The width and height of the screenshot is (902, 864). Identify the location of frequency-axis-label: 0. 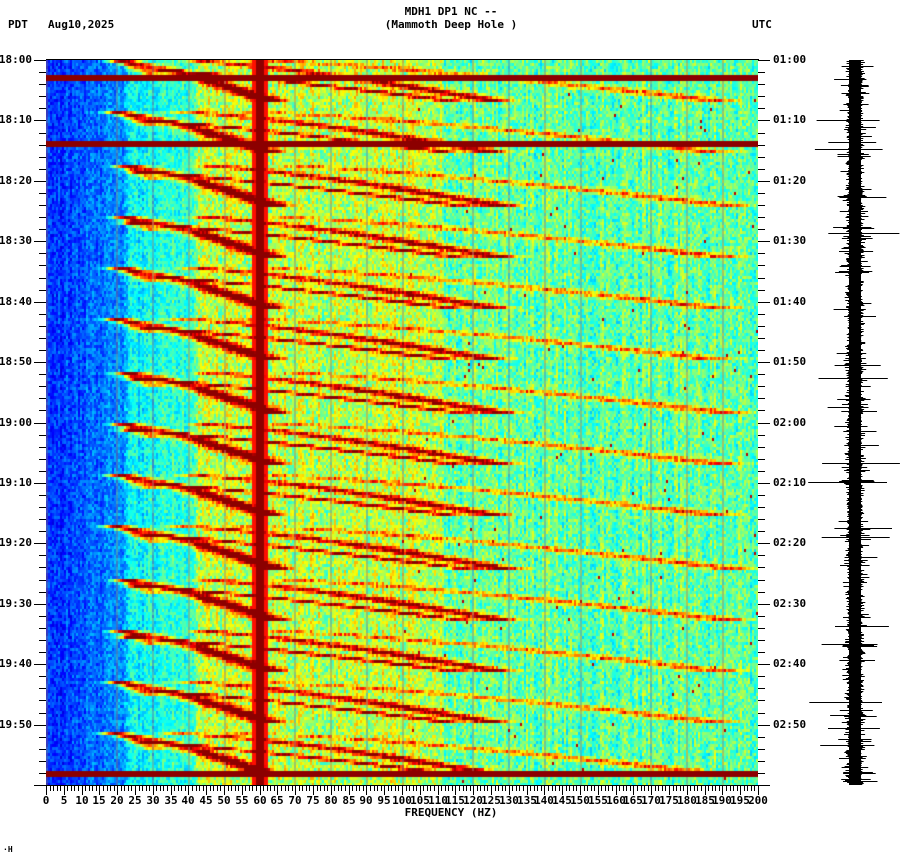
(46, 800).